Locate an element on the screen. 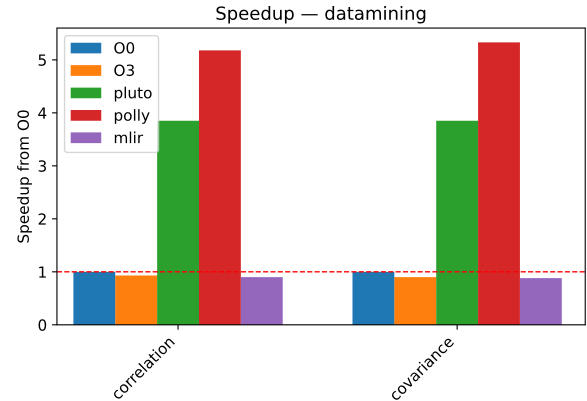 Image resolution: width=587 pixels, height=401 pixels. legend-label: O3 is located at coordinates (124, 70).